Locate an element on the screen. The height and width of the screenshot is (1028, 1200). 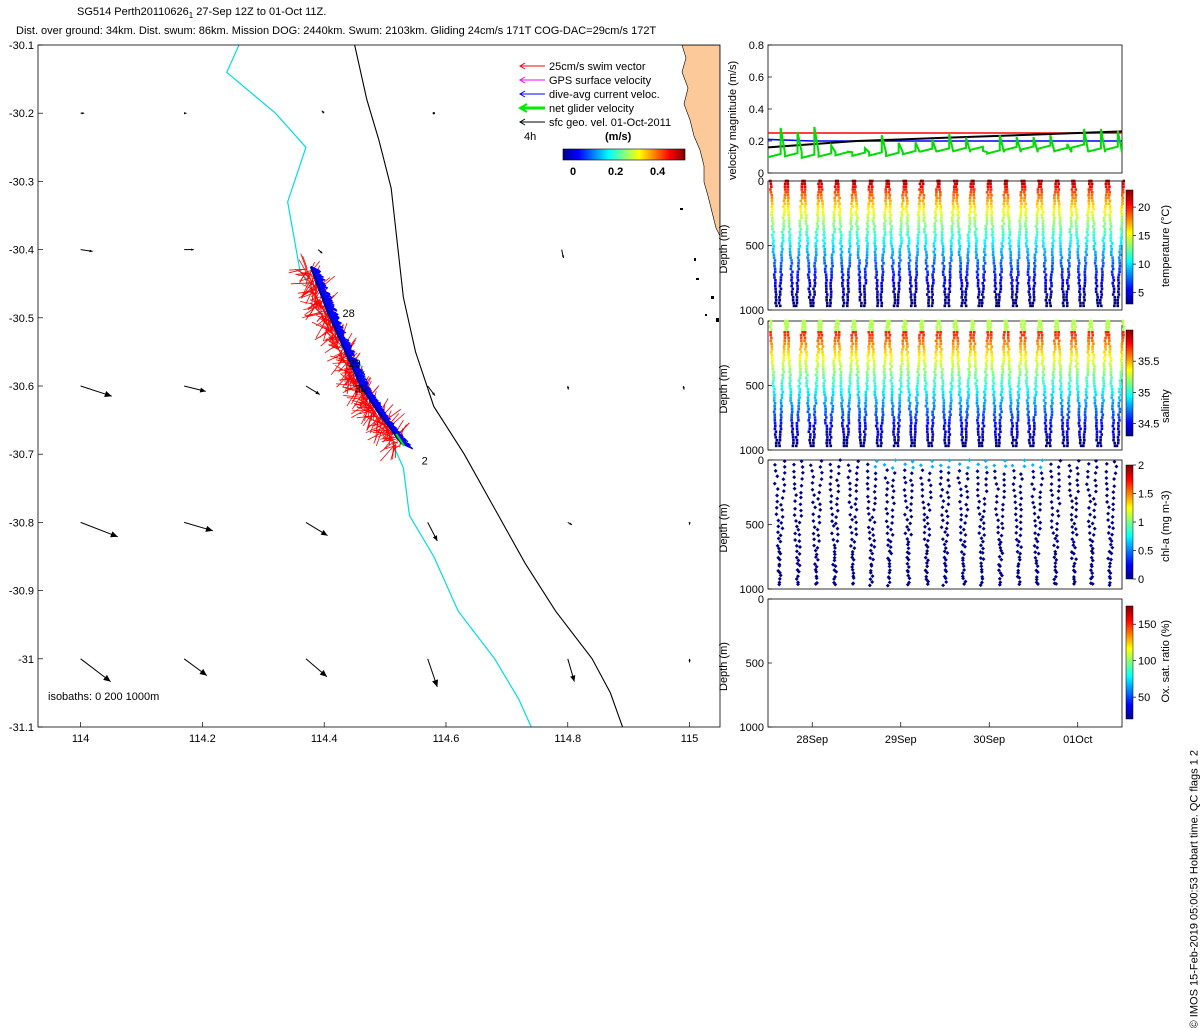
section-y-tick-label: 0 is located at coordinates (761, 182).